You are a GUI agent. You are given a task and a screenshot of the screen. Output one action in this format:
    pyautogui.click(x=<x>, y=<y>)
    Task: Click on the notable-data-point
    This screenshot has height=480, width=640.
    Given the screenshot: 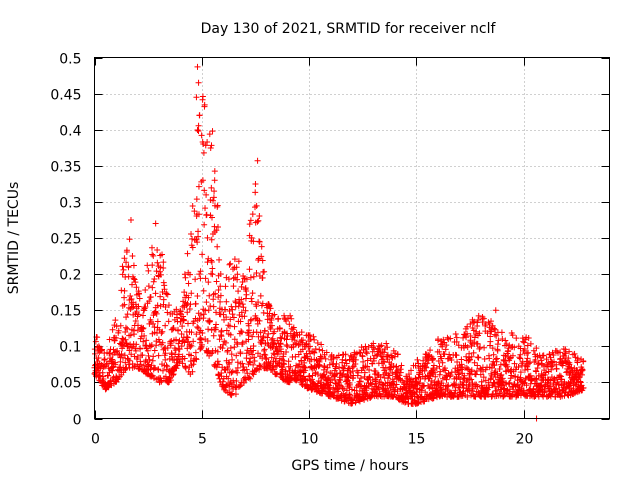 What is the action you would take?
    pyautogui.click(x=130, y=219)
    